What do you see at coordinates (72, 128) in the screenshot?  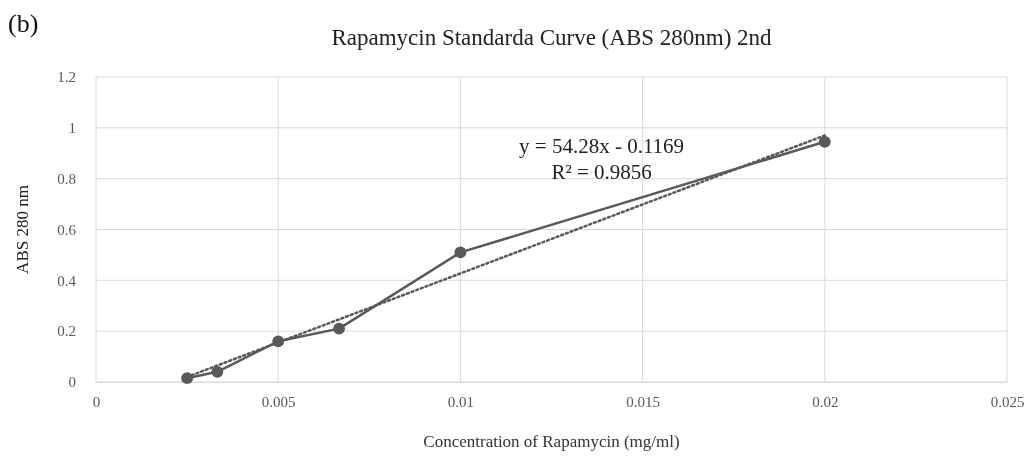 I see `y-tick-label: 1` at bounding box center [72, 128].